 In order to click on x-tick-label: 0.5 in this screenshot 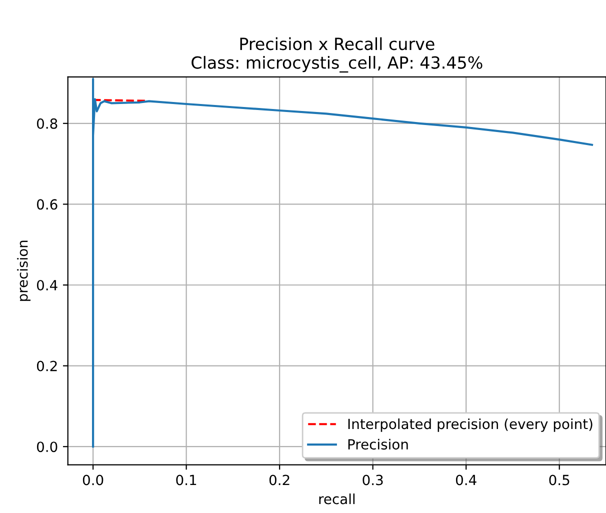, I will do `click(559, 480)`.